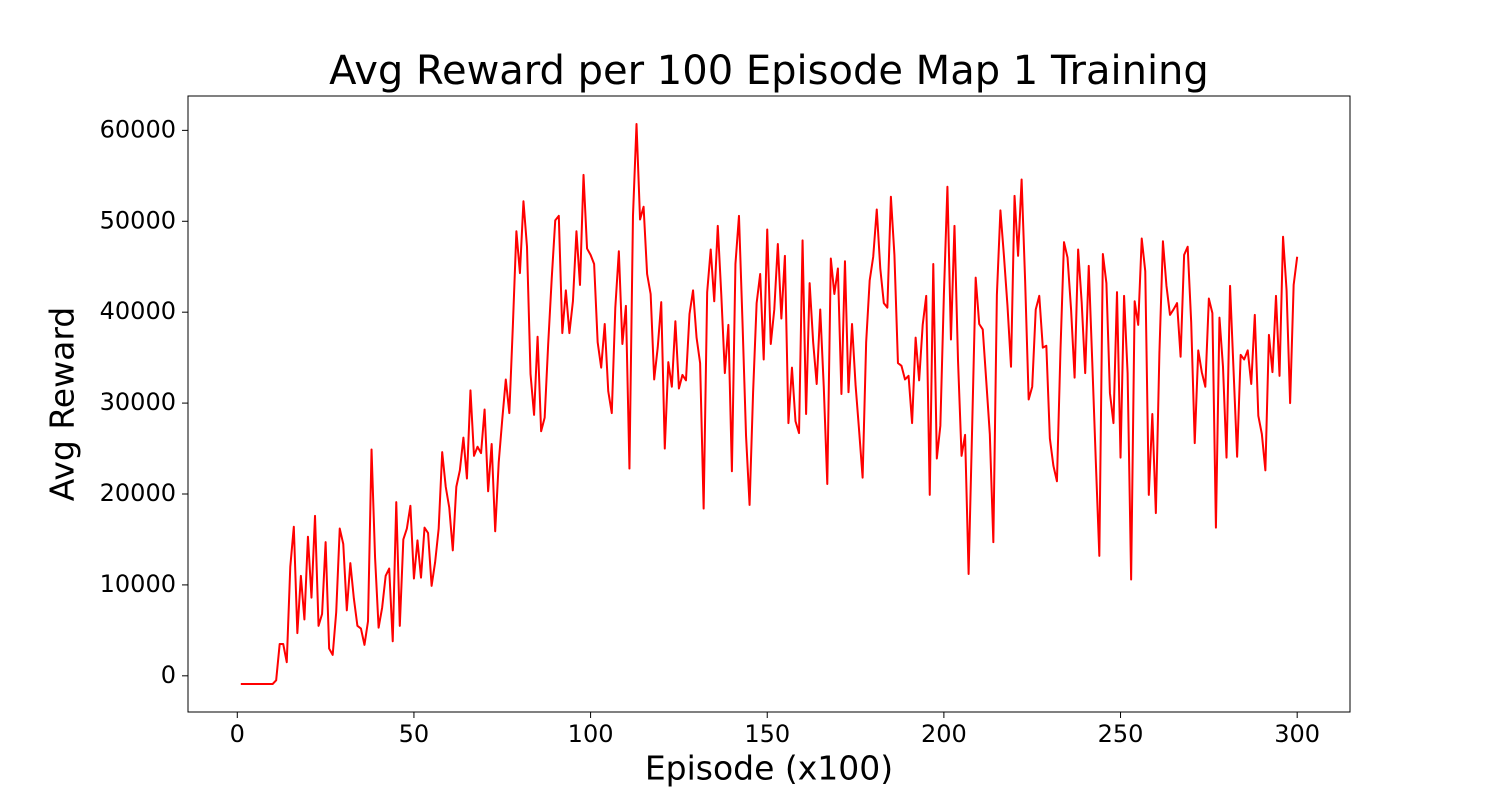  What do you see at coordinates (138, 402) in the screenshot?
I see `y-tick-label: 30000` at bounding box center [138, 402].